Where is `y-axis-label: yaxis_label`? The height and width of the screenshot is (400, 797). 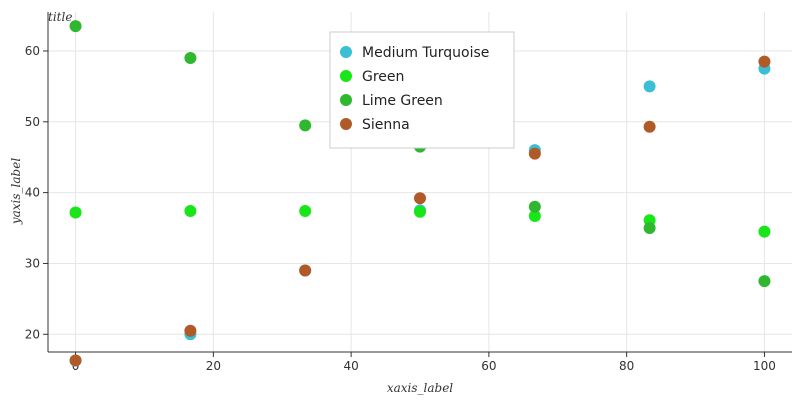 y-axis-label: yaxis_label is located at coordinates (16, 191).